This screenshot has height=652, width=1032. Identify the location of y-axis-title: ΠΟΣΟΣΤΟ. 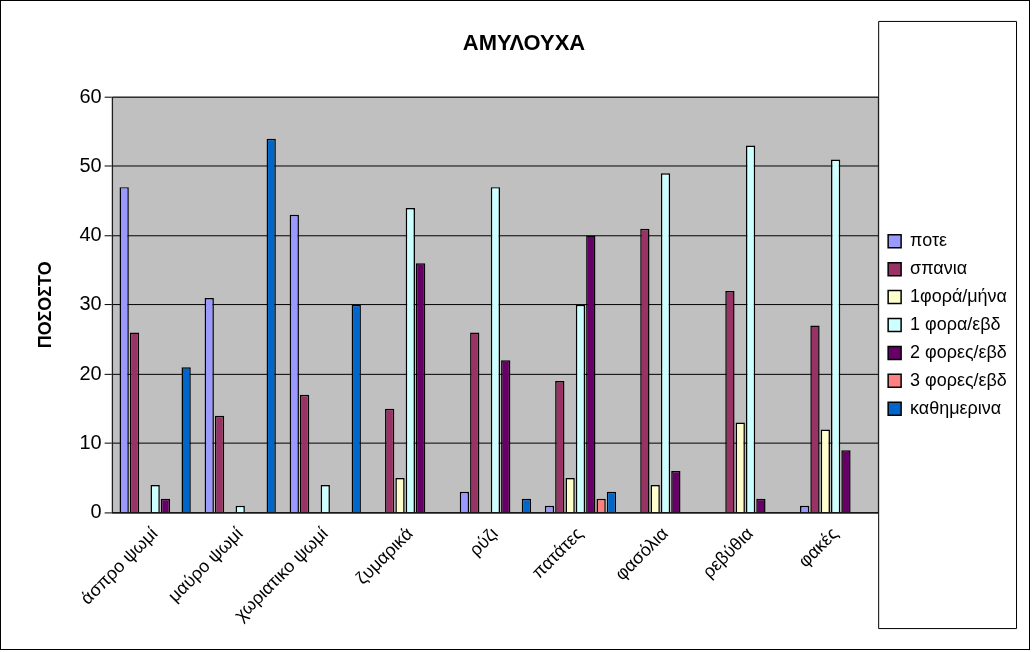
(44, 305).